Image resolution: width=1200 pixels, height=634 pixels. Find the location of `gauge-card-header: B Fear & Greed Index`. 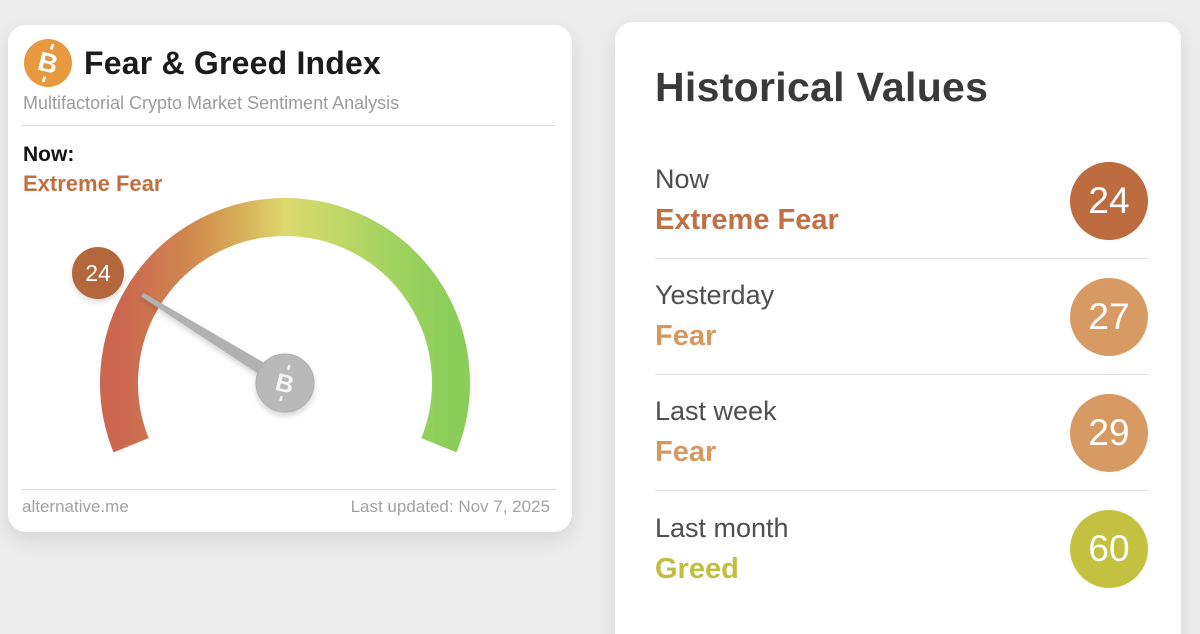

gauge-card-header: B Fear & Greed Index is located at coordinates (202, 63).